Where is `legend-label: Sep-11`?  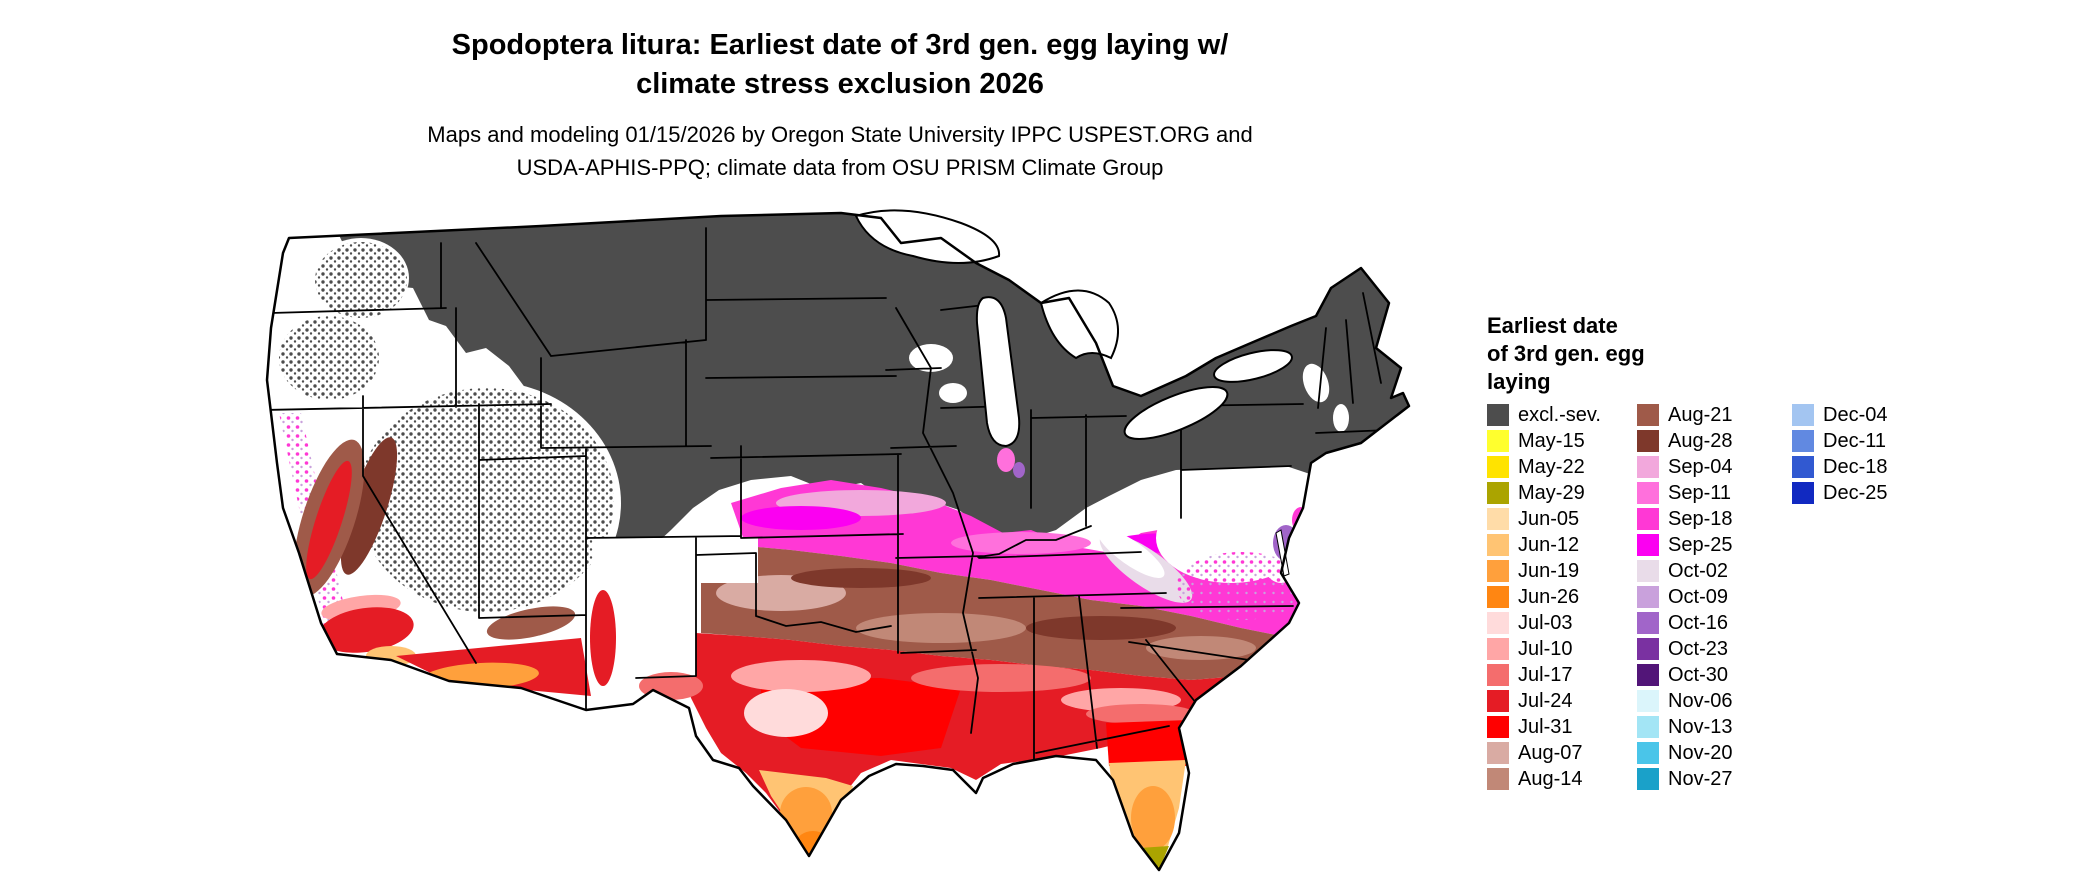
legend-label: Sep-11 is located at coordinates (1700, 492).